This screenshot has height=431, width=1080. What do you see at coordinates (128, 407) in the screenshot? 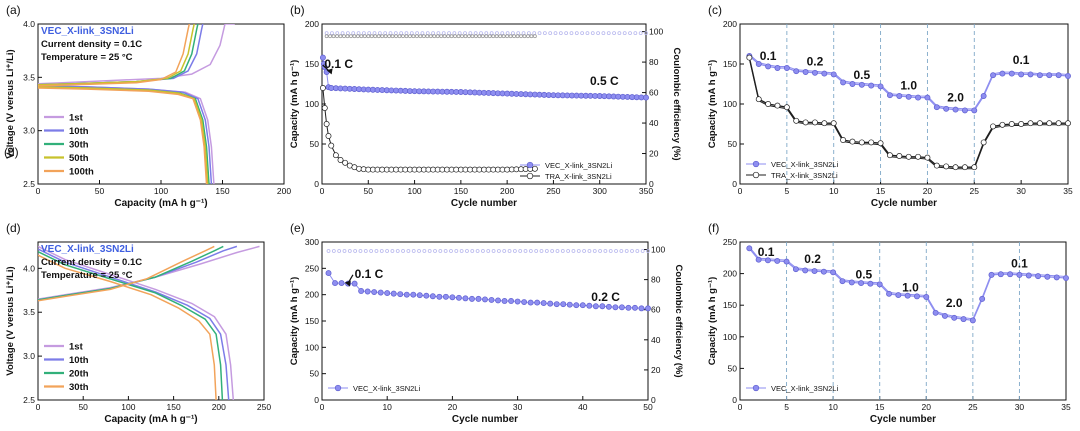
I see `x-tick-label: 100` at bounding box center [128, 407].